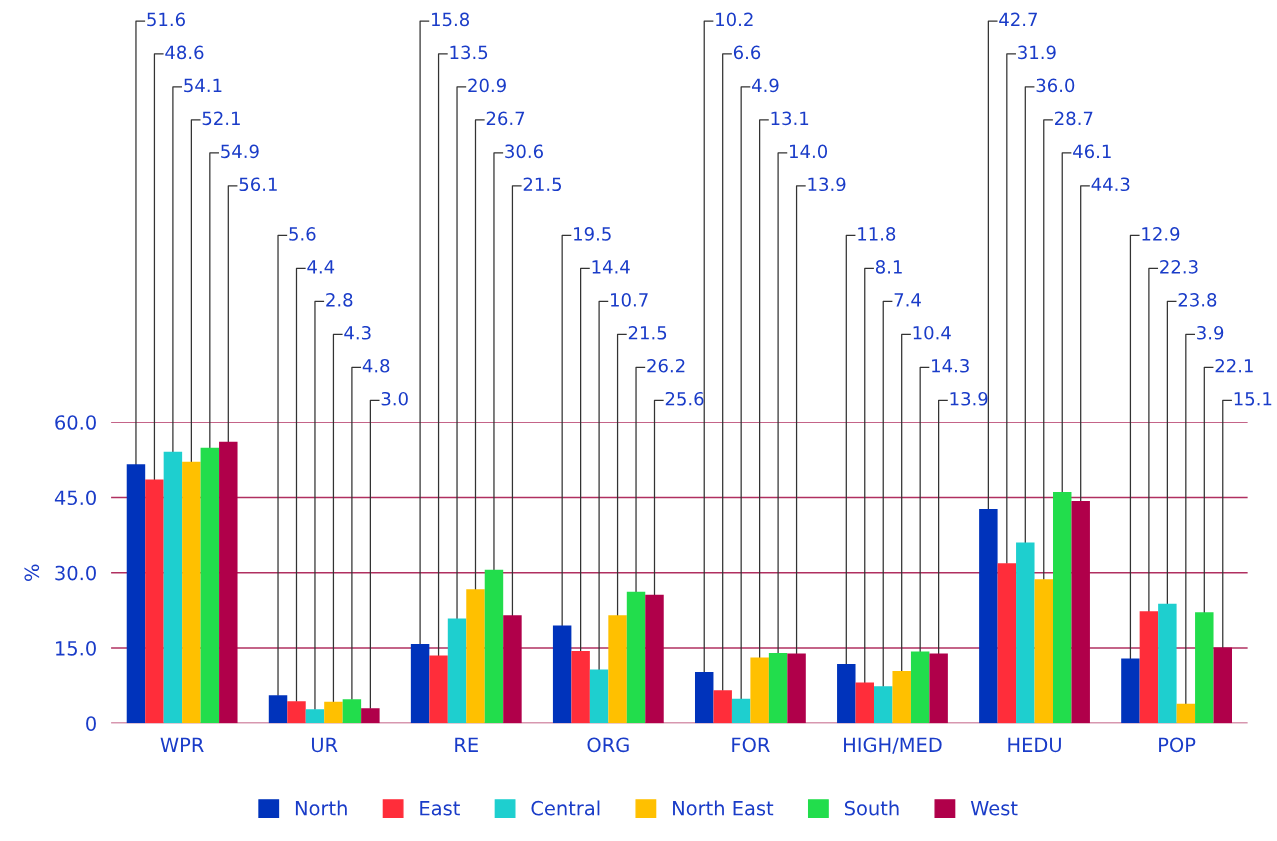 The height and width of the screenshot is (841, 1277). Describe the element at coordinates (321, 267) in the screenshot. I see `data-label: 4.4` at that location.